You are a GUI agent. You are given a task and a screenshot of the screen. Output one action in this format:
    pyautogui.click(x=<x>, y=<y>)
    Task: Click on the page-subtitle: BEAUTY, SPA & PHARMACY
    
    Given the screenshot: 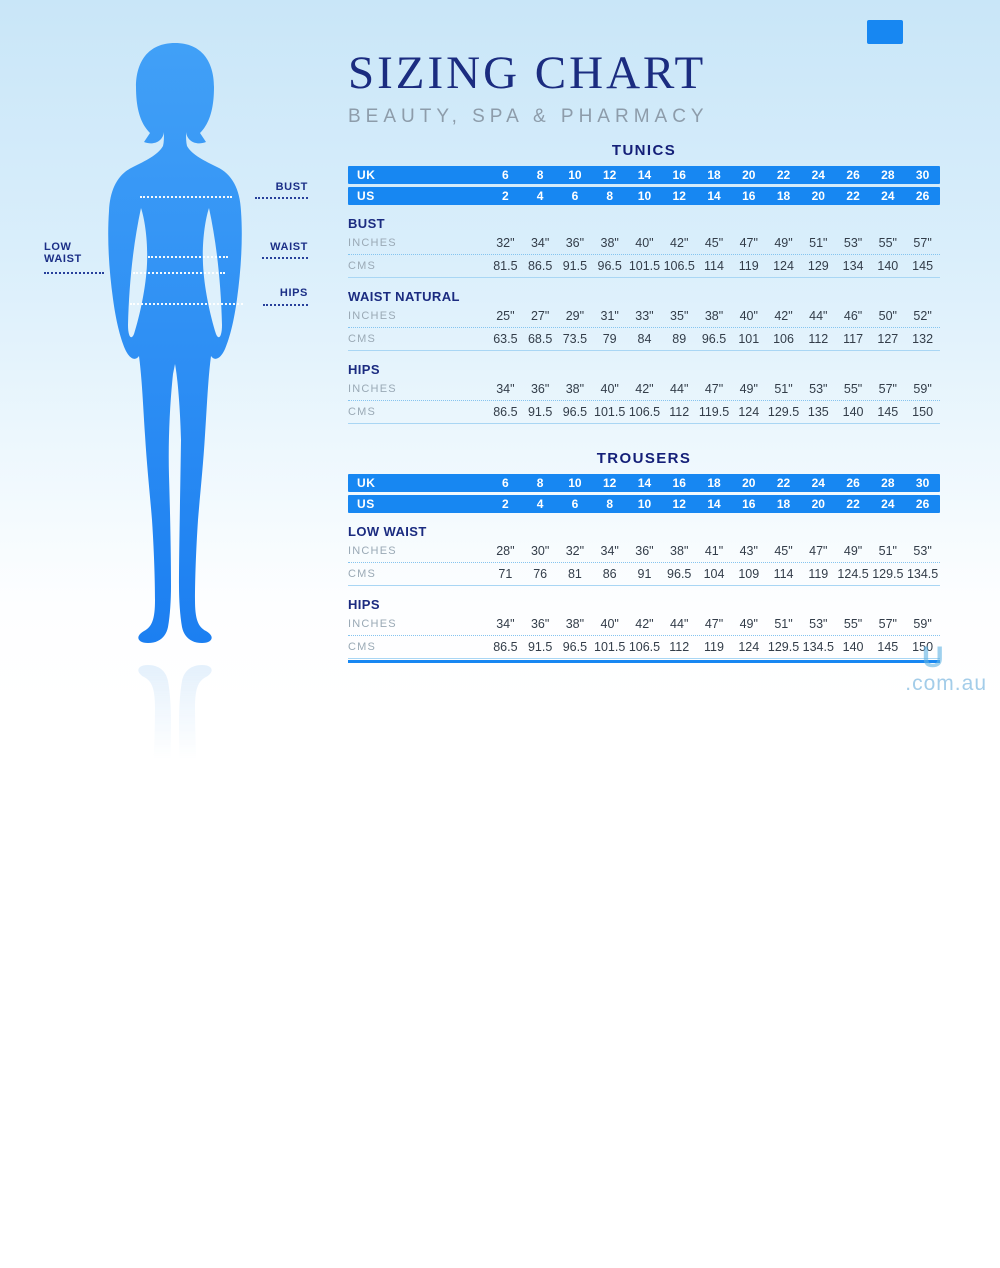 What is the action you would take?
    pyautogui.click(x=528, y=116)
    